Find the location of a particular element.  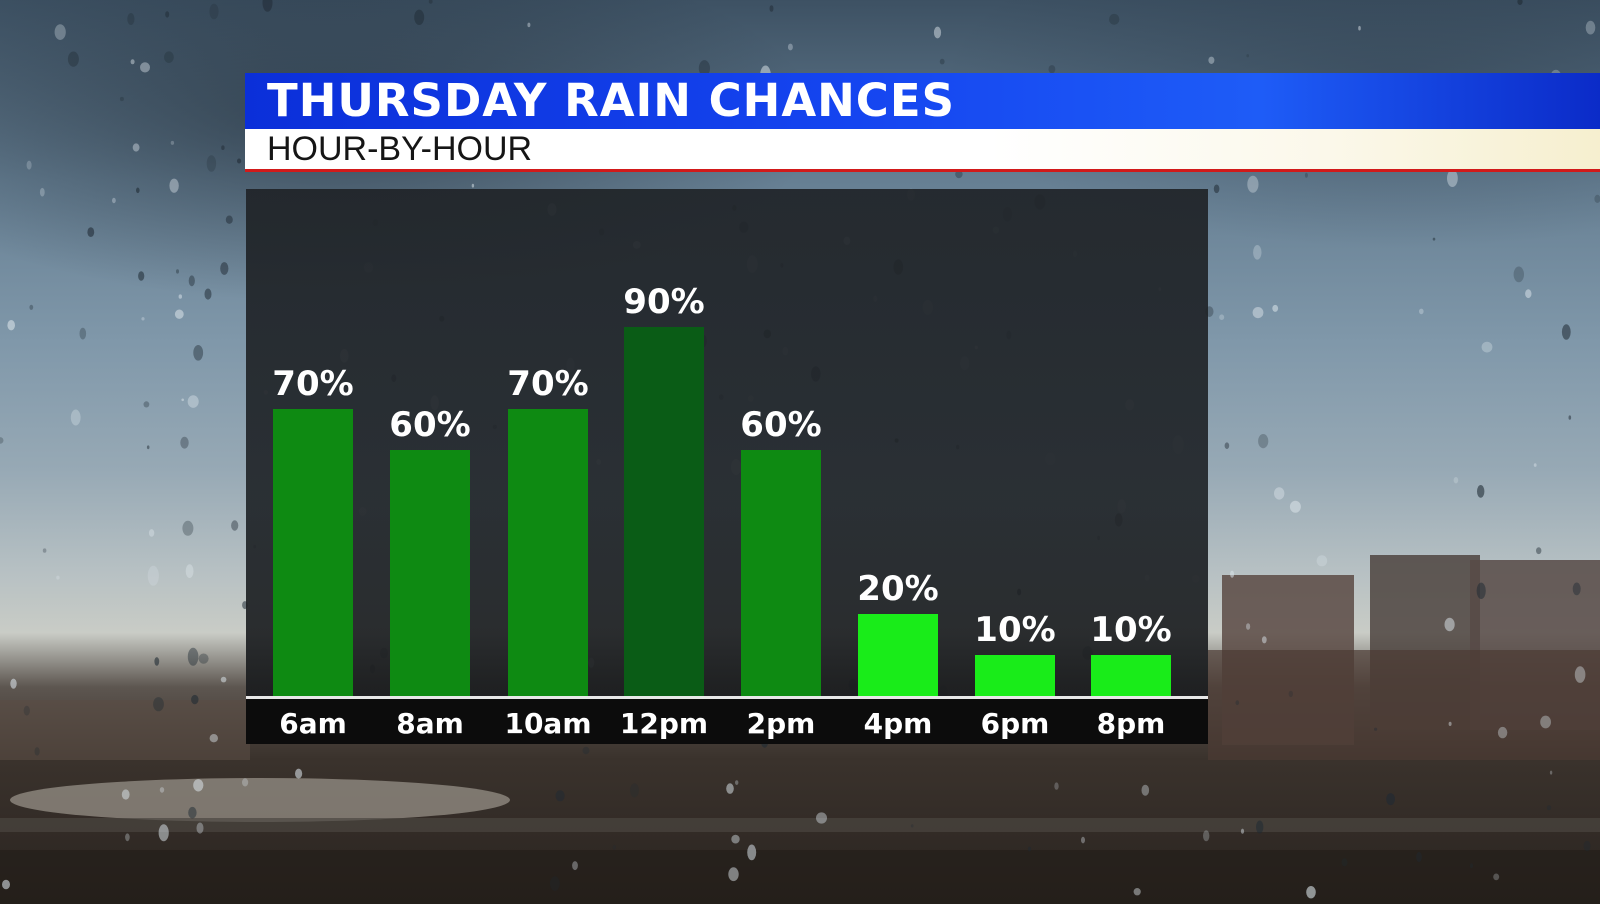

x-tick-label-2pm: 2pm is located at coordinates (781, 723).